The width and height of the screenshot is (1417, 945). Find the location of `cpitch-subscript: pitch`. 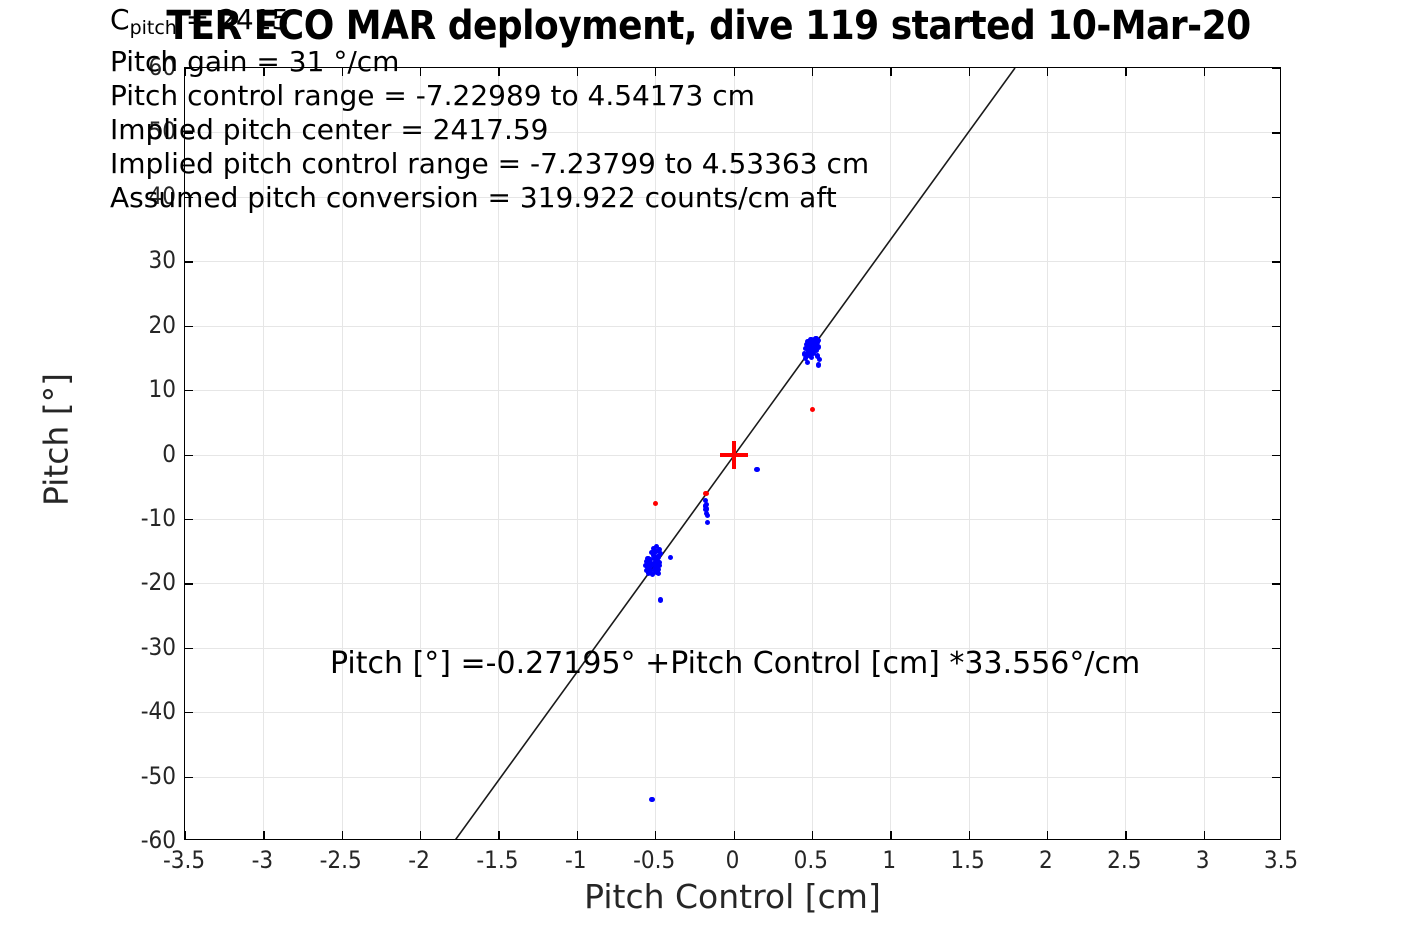

cpitch-subscript: pitch is located at coordinates (153, 28).